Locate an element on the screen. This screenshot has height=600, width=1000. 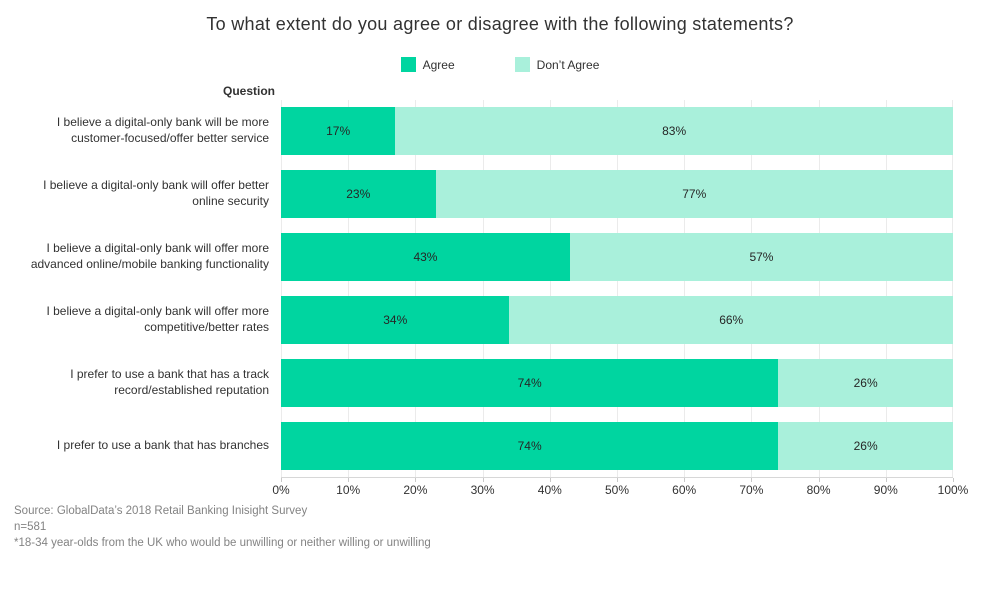
bar-segment-agree: 43% is located at coordinates (425, 257).